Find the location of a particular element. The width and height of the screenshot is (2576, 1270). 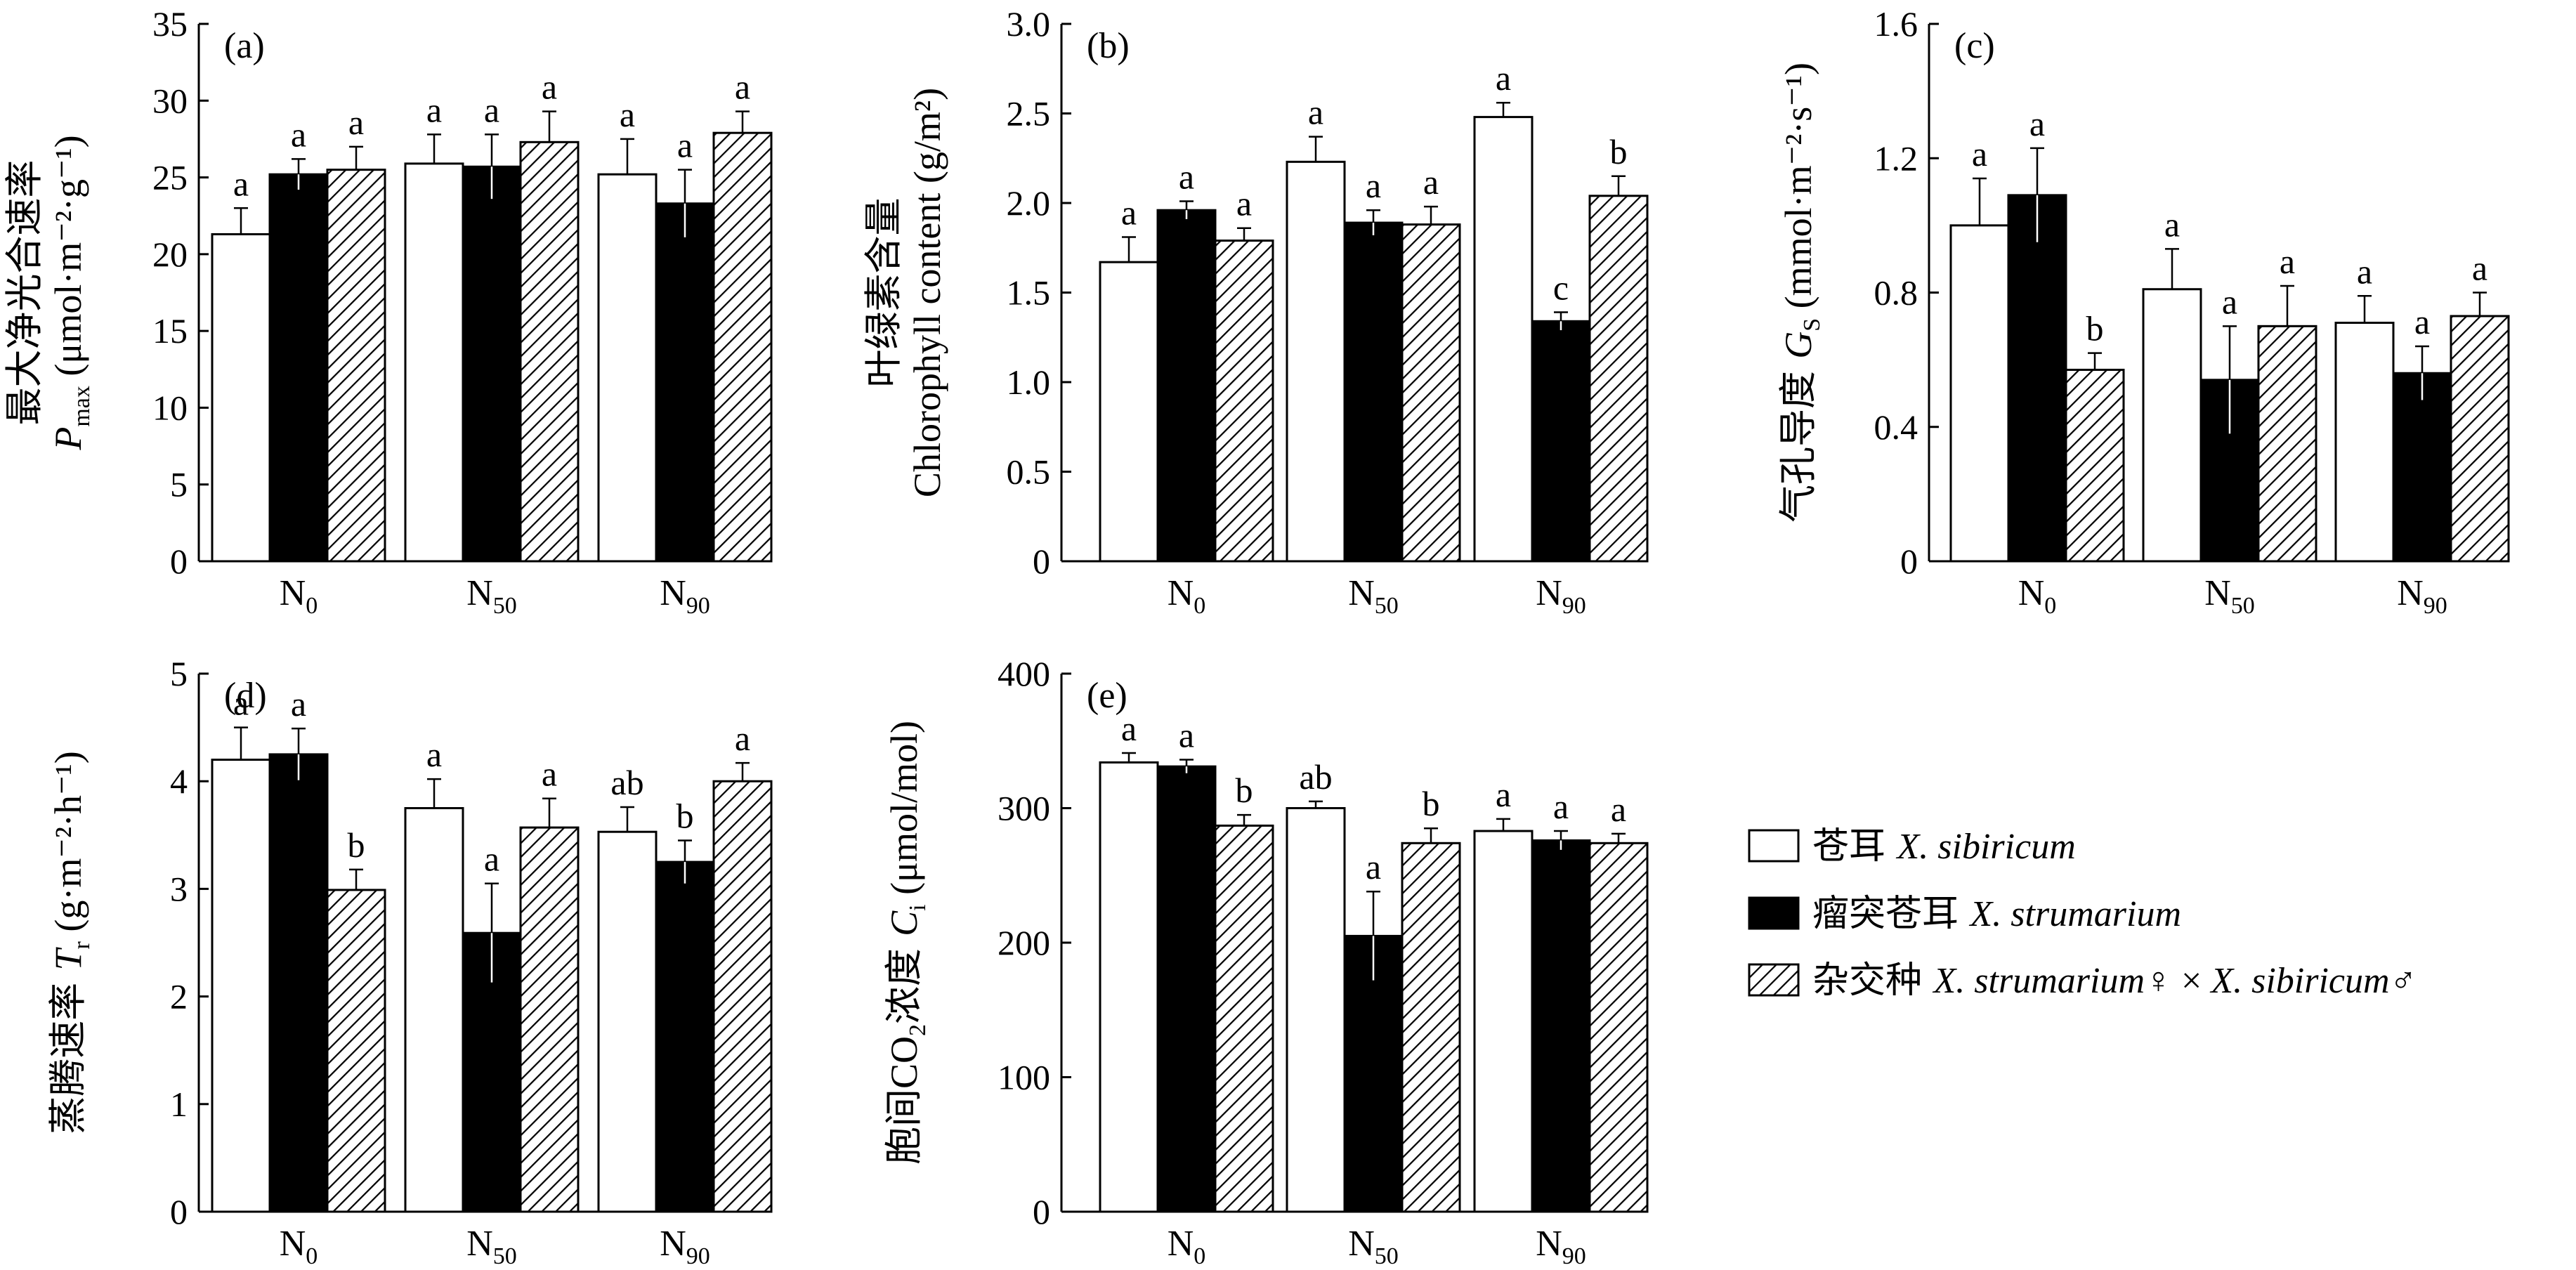

y-tick-label: 3 is located at coordinates (179, 888).